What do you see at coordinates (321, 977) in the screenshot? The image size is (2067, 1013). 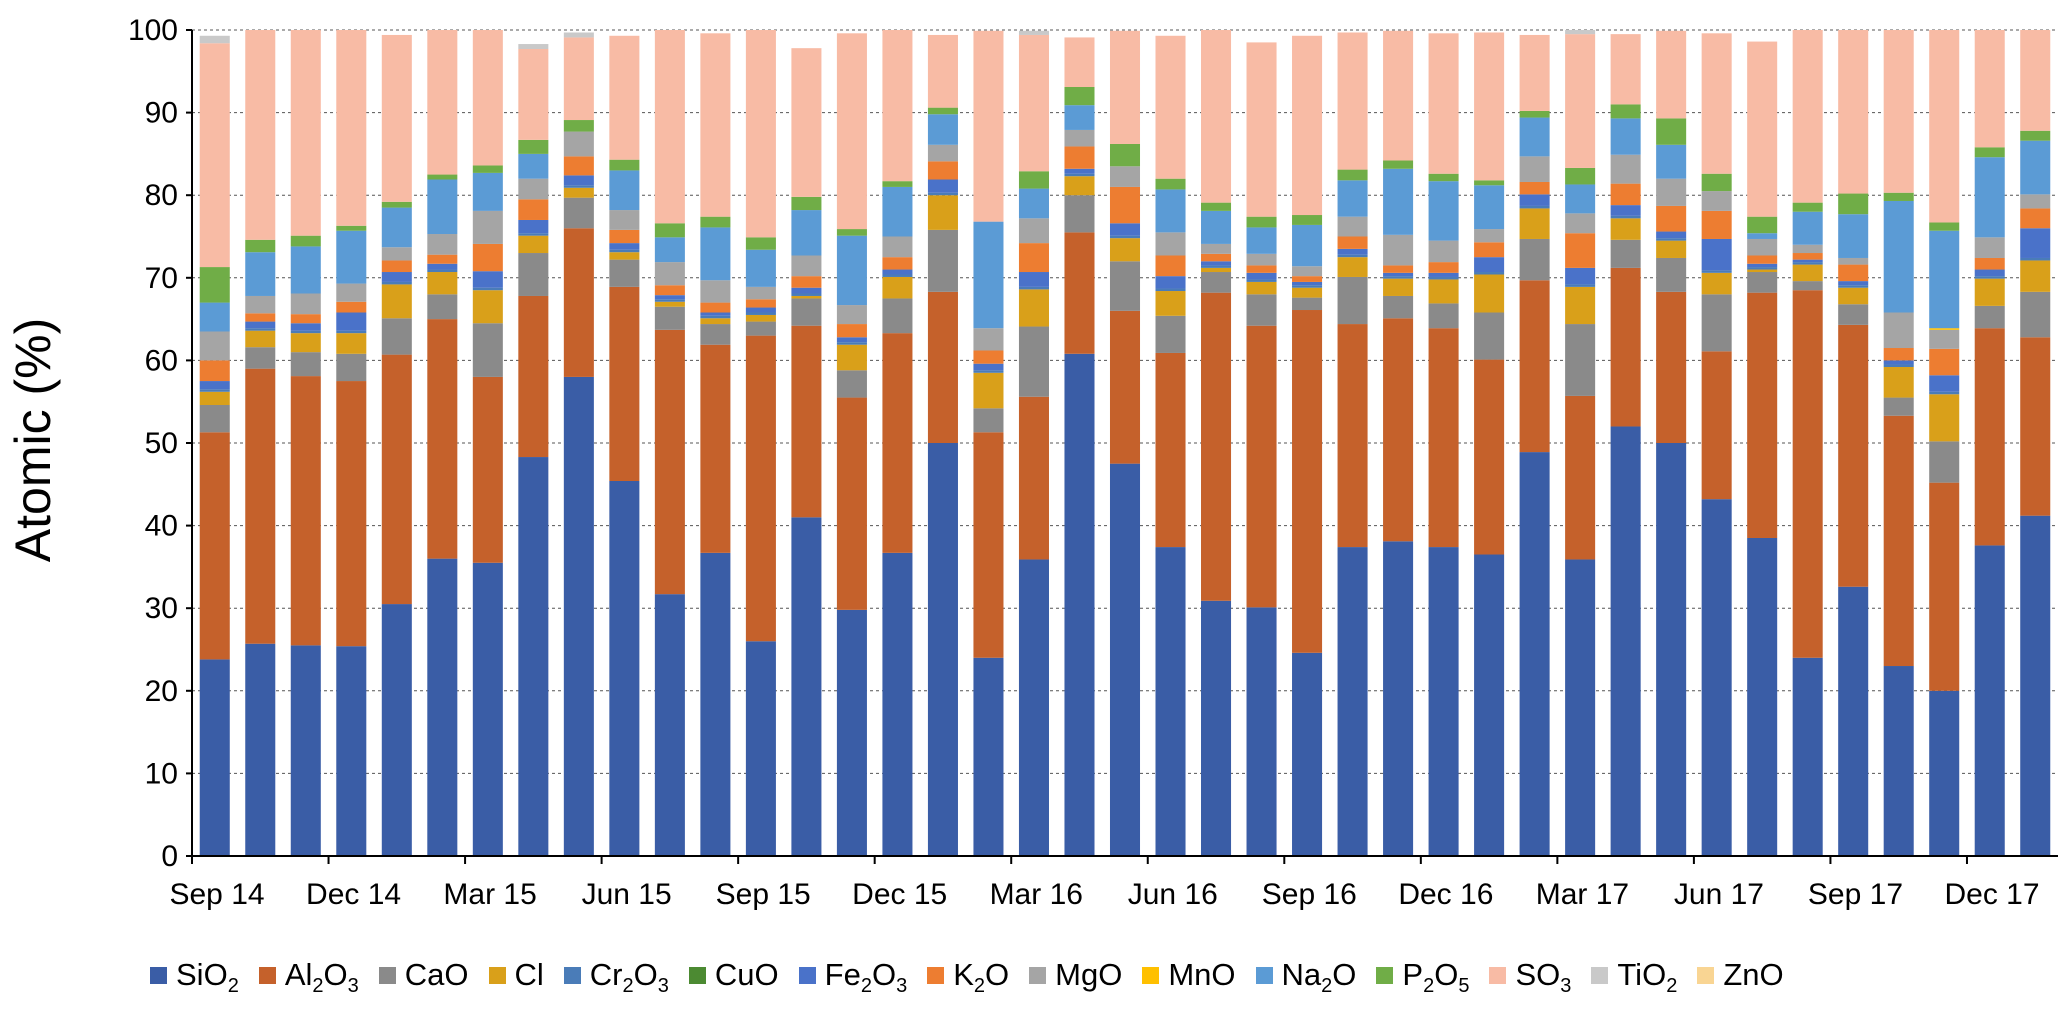 I see `legend-label: Al2O3` at bounding box center [321, 977].